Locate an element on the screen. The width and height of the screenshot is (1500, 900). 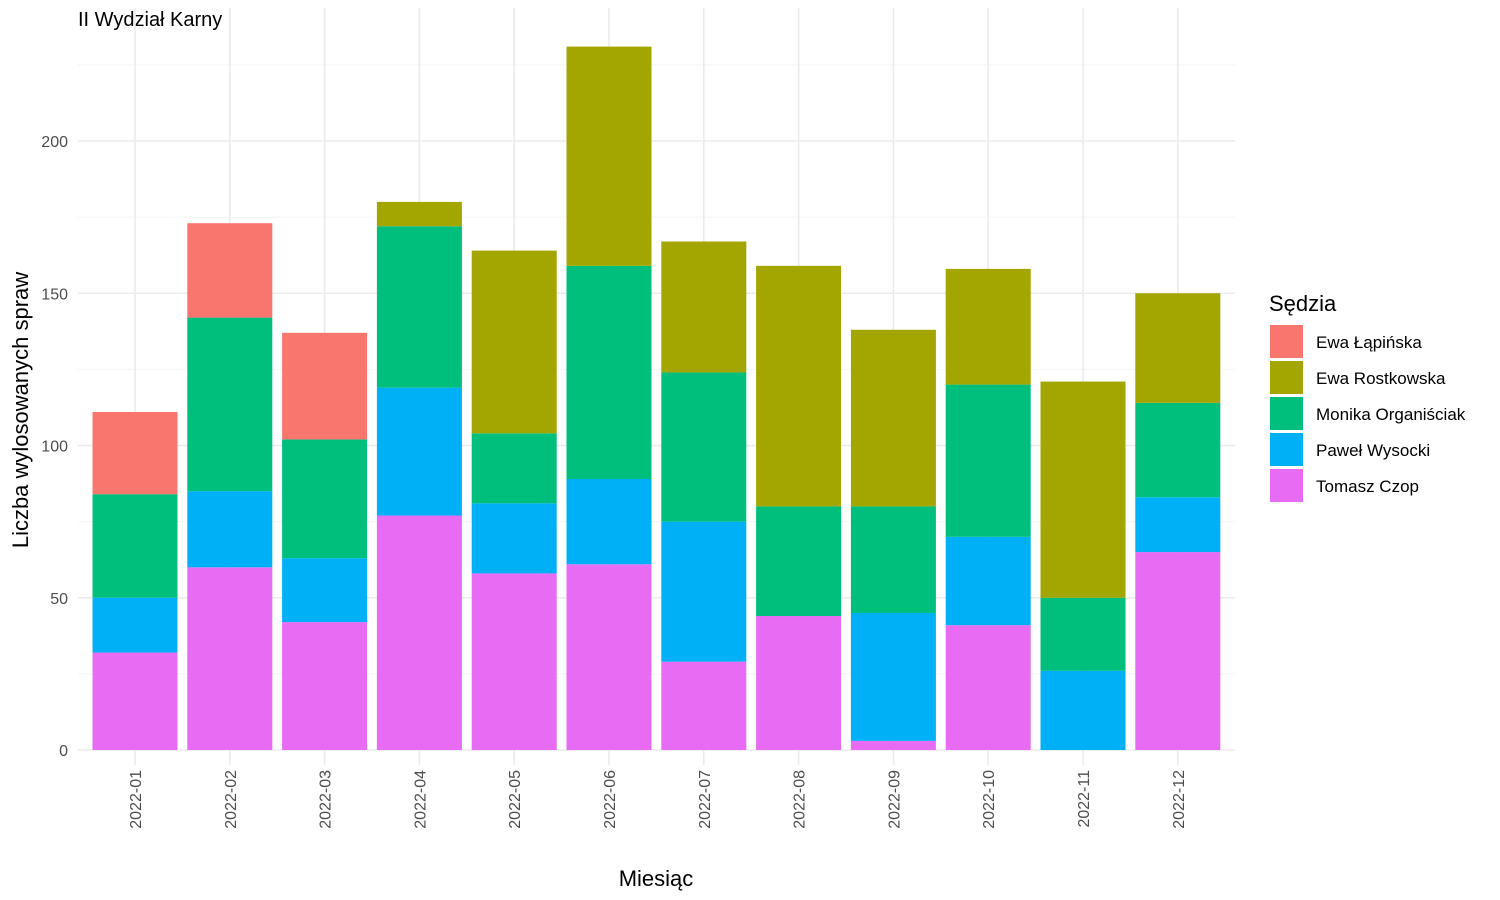
x-axis-title: Miesiąc is located at coordinates (656, 878).